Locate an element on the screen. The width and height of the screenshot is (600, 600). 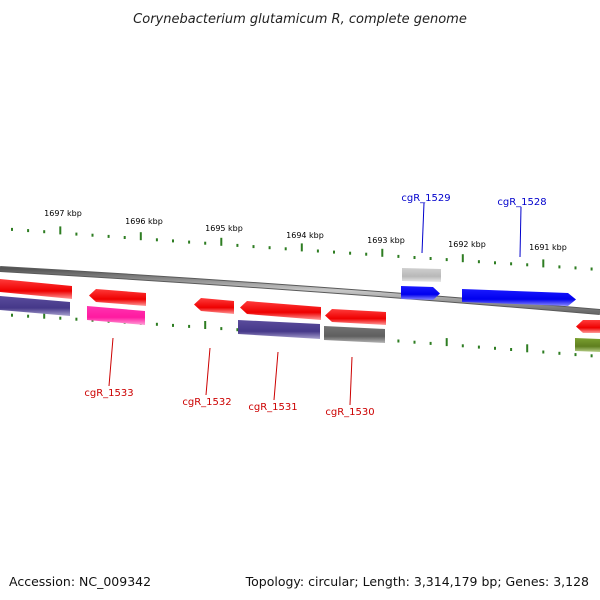
label-cgR-1530: cgR_1530 is located at coordinates (349, 412).